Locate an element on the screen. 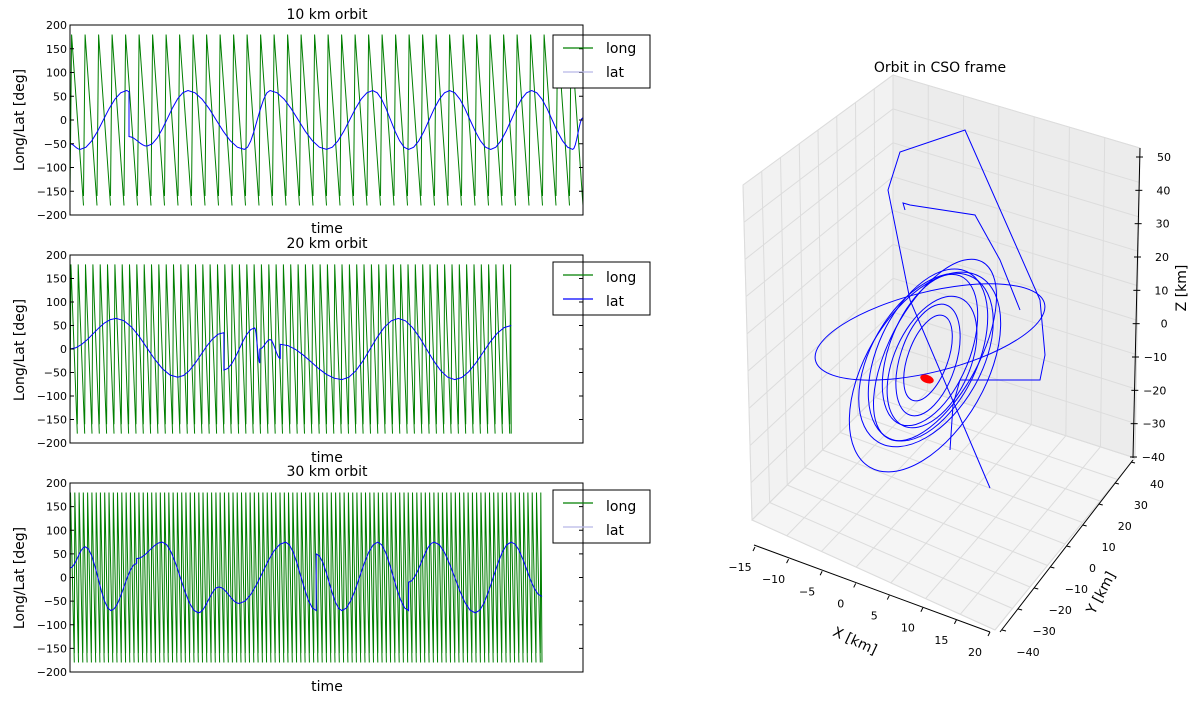 Image resolution: width=1200 pixels, height=709 pixels. y-tick-label: 100 is located at coordinates (56, 530).